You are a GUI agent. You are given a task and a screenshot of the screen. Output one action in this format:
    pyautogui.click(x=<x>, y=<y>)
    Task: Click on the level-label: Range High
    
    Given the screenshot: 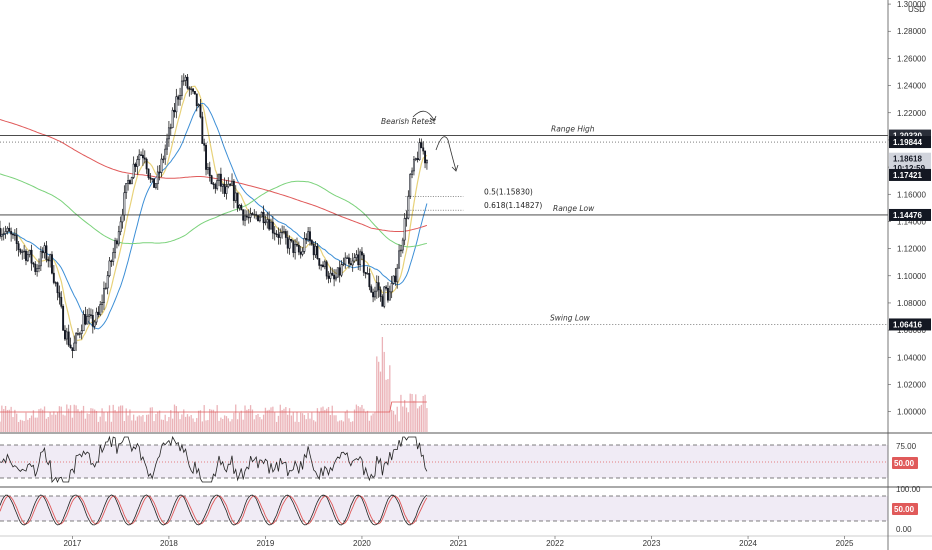 What is the action you would take?
    pyautogui.click(x=573, y=129)
    